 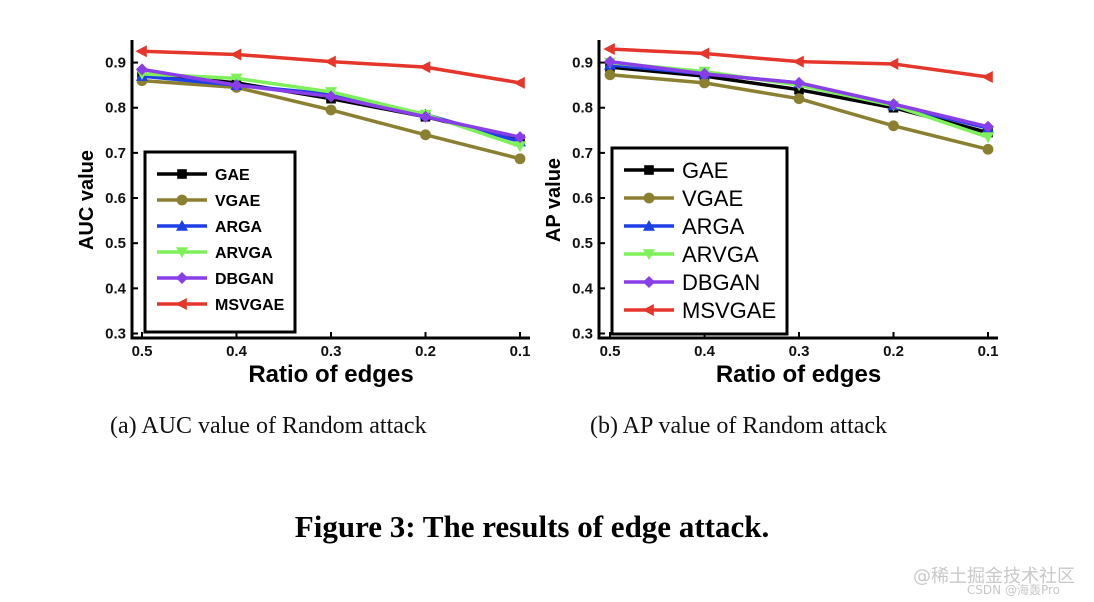 What do you see at coordinates (1013, 589) in the screenshot?
I see `watermark-line2: CSDN @海轰Pro` at bounding box center [1013, 589].